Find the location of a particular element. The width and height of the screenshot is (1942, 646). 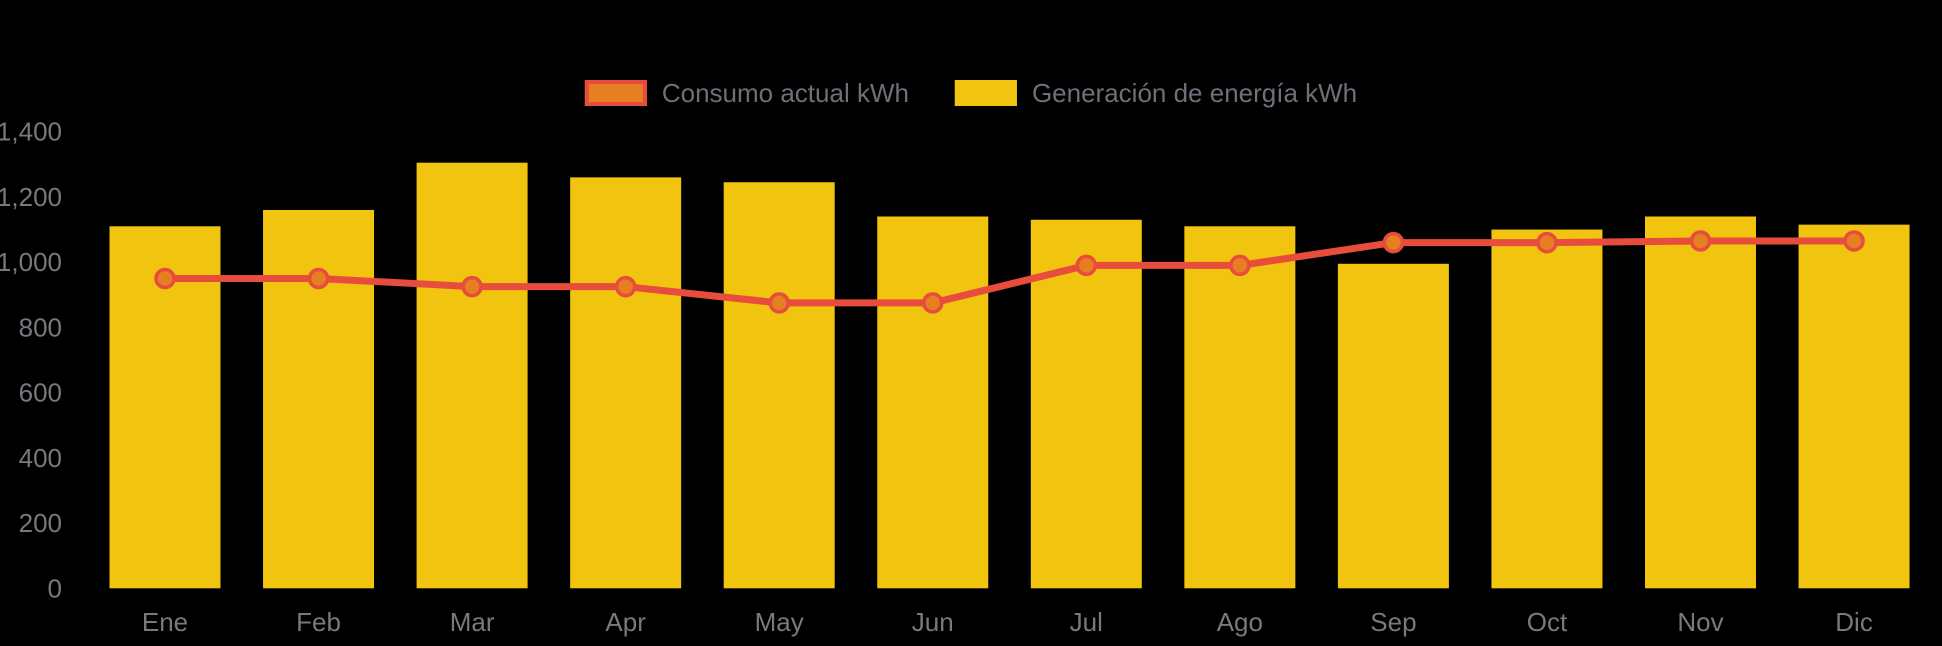

bar-apr is located at coordinates (626, 383).